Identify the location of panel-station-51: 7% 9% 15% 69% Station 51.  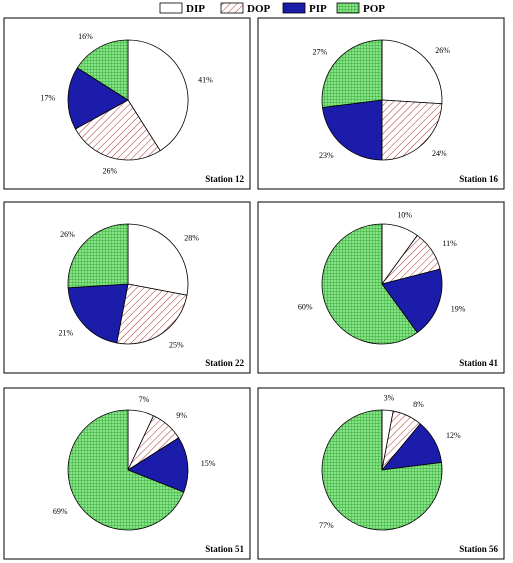
(127, 473).